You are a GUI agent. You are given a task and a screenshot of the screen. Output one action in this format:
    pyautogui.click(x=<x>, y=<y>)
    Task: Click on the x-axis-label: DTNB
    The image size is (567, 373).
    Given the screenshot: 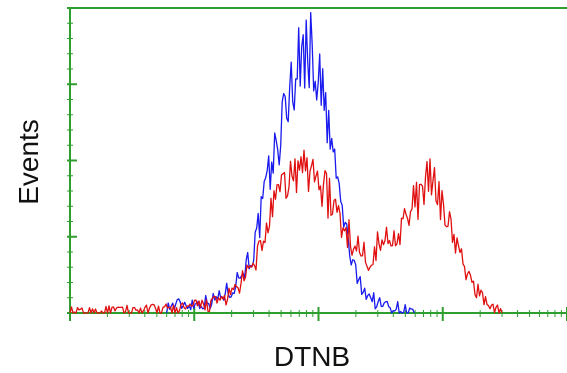 What is the action you would take?
    pyautogui.click(x=312, y=356)
    